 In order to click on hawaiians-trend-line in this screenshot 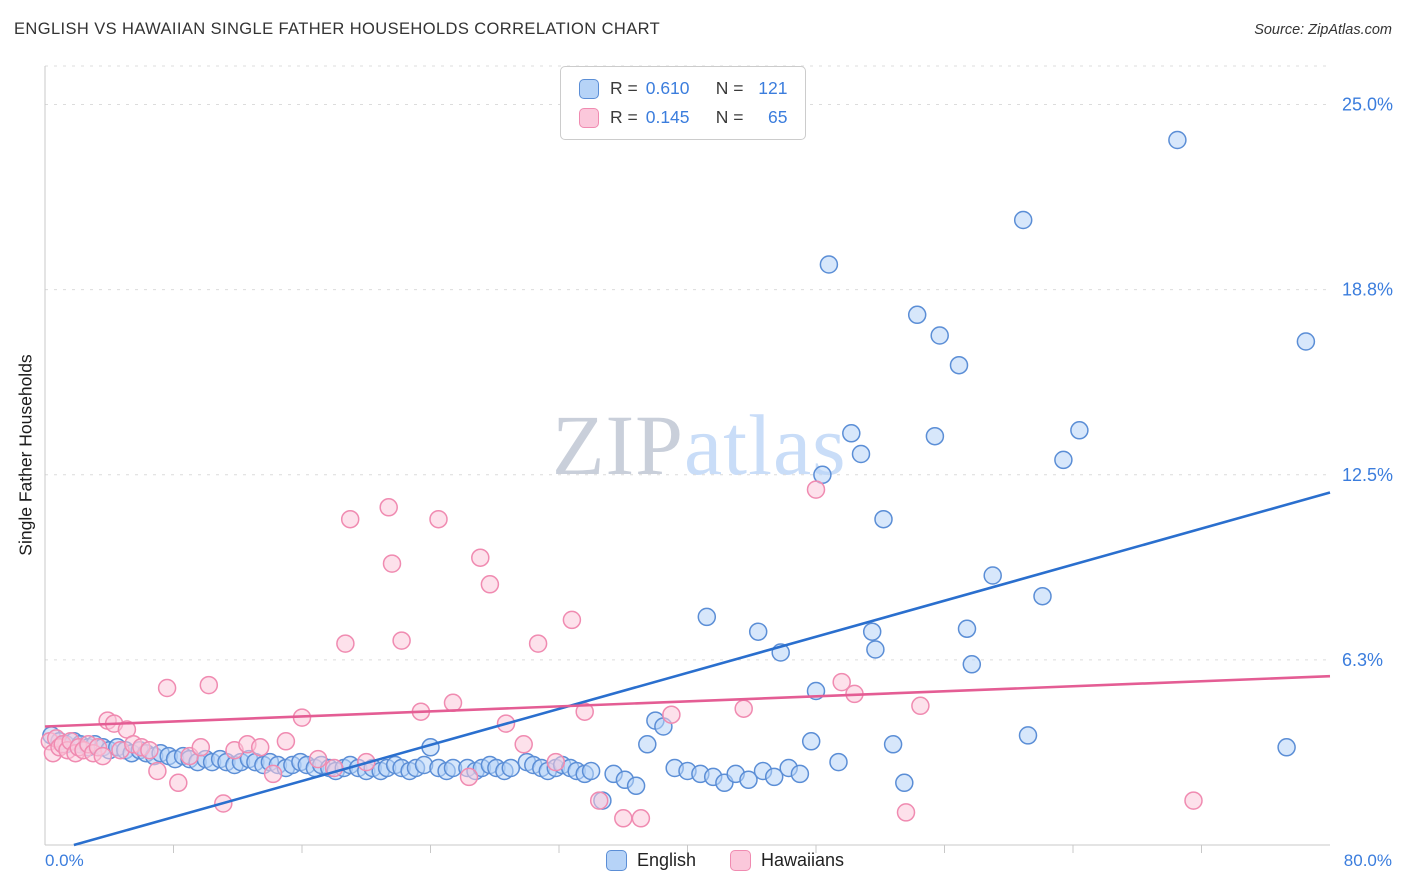, I will do `click(687, 701)`.